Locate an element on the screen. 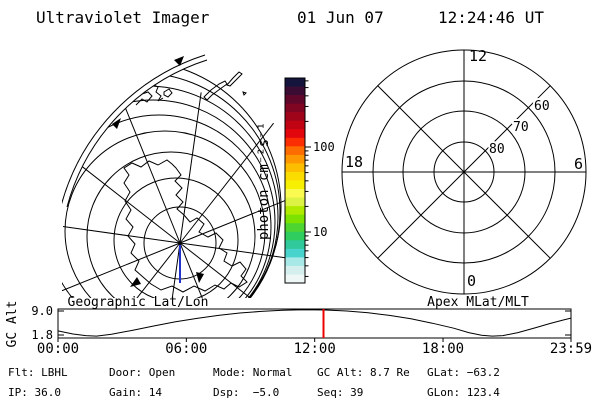  colorbar-tick-100: 100 is located at coordinates (324, 147).